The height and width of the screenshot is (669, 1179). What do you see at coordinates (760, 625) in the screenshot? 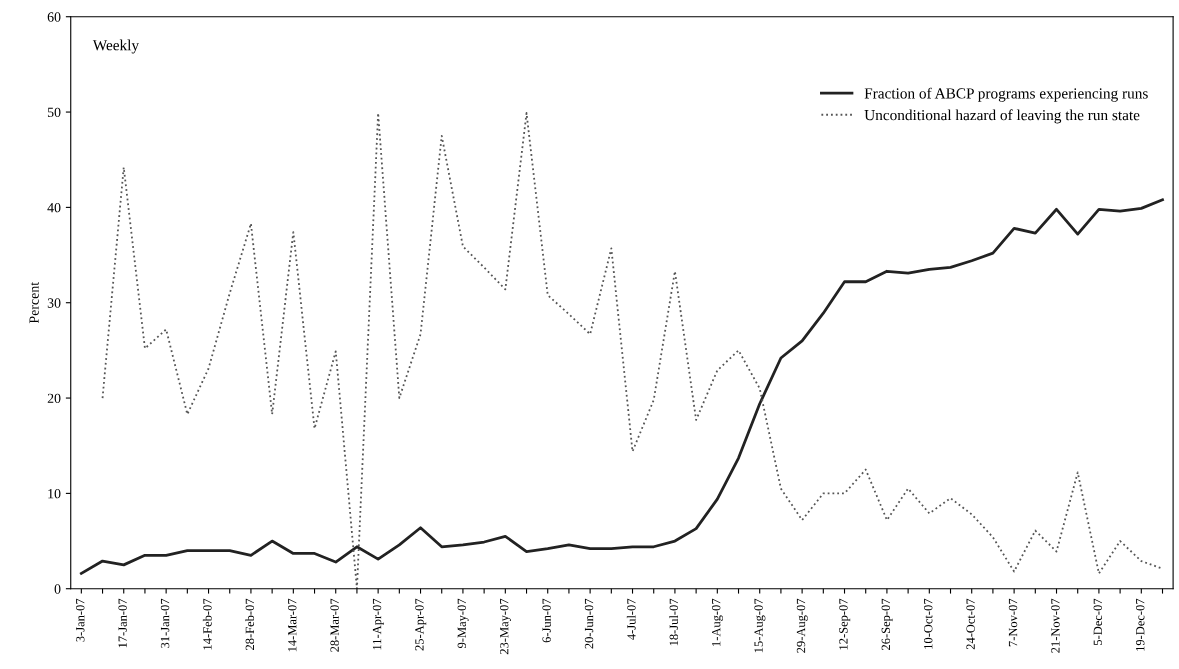
I see `x-tick-label: 15-Aug-07` at bounding box center [760, 625].